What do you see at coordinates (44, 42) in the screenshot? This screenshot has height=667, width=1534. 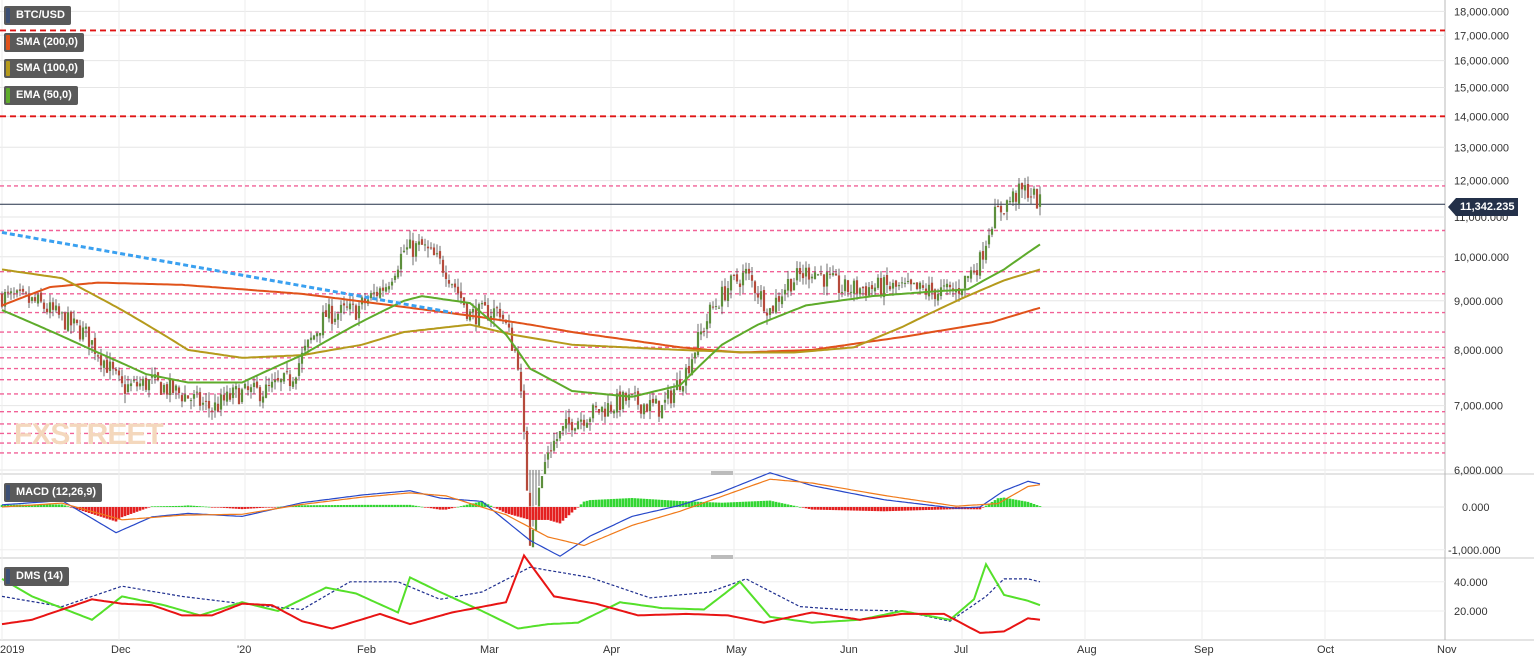 I see `sma200-legend-tag: SMA (200,0)` at bounding box center [44, 42].